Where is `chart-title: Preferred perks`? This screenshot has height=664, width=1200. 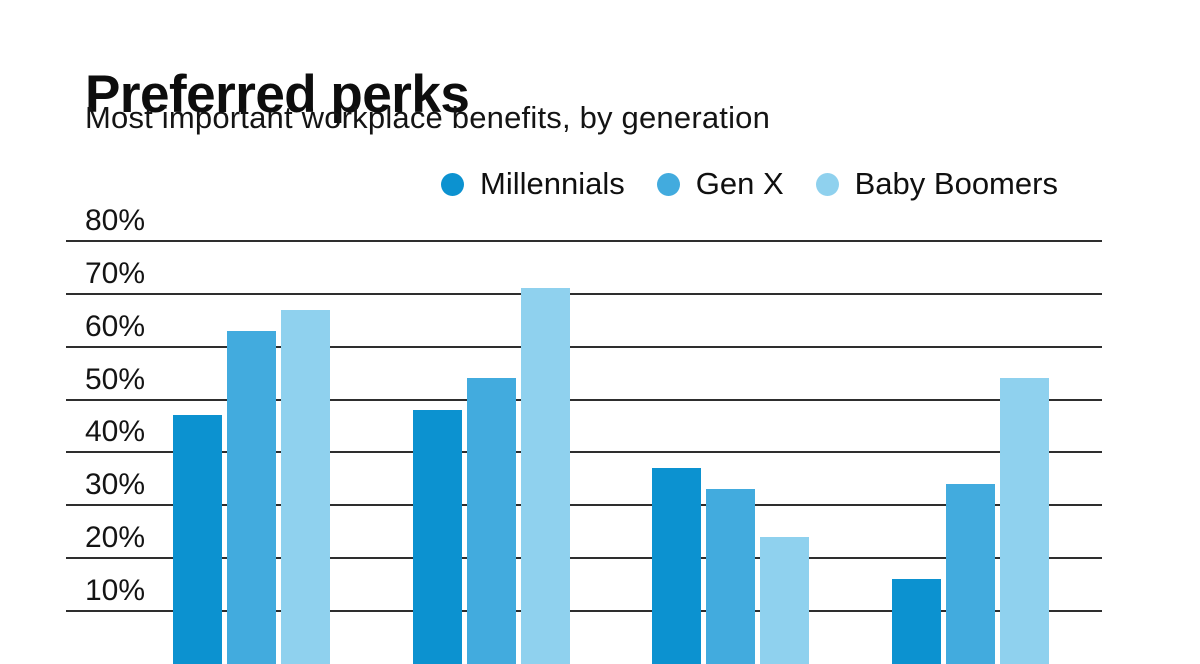 chart-title: Preferred perks is located at coordinates (277, 94).